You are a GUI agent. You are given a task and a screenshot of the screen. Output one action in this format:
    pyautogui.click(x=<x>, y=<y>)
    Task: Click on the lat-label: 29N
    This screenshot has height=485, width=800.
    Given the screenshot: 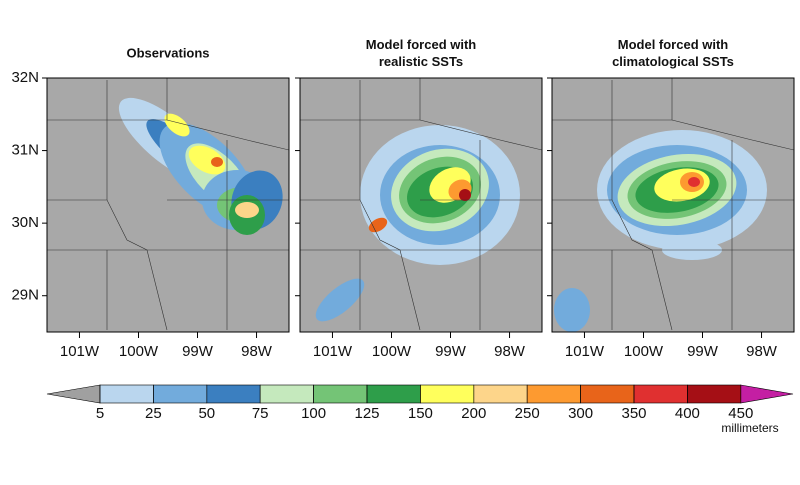 What is the action you would take?
    pyautogui.click(x=25, y=295)
    